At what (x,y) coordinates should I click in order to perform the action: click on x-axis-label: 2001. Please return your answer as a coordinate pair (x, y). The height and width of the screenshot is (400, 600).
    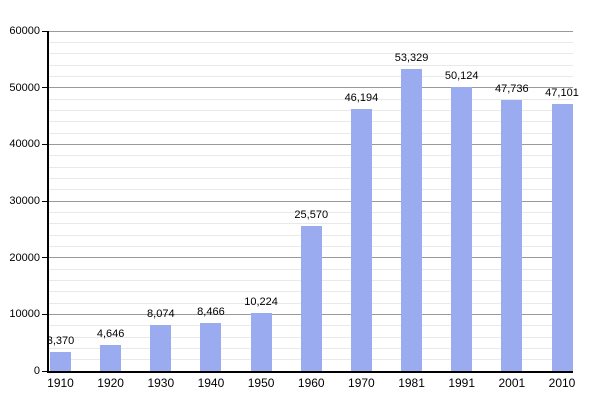
    Looking at the image, I should click on (512, 383).